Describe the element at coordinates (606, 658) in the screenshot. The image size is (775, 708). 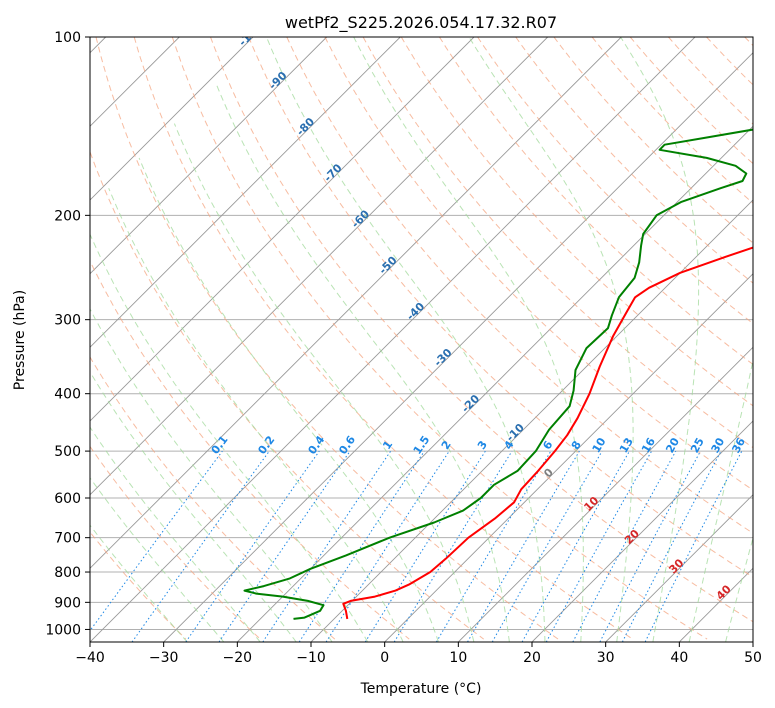
I see `x-tick-label: 30` at that location.